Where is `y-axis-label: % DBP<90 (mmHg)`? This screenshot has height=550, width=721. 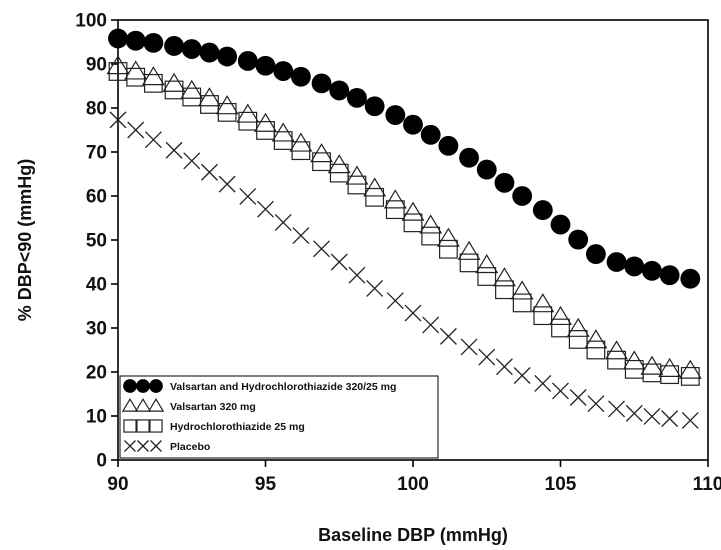 y-axis-label: % DBP<90 (mmHg) is located at coordinates (25, 240).